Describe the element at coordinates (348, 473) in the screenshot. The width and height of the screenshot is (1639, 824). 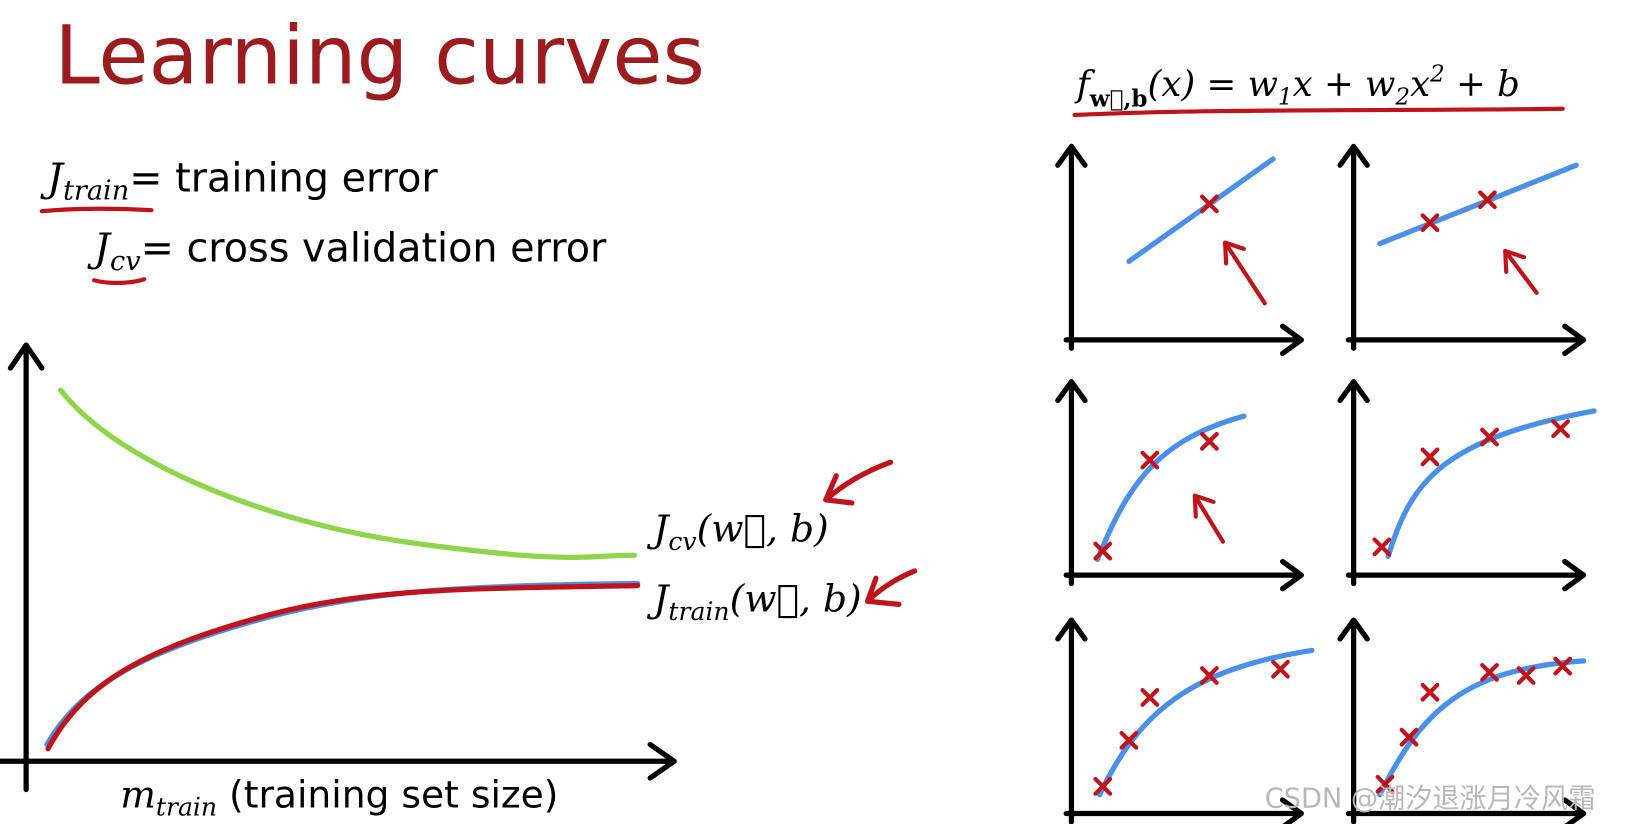
I see `cv-curve` at that location.